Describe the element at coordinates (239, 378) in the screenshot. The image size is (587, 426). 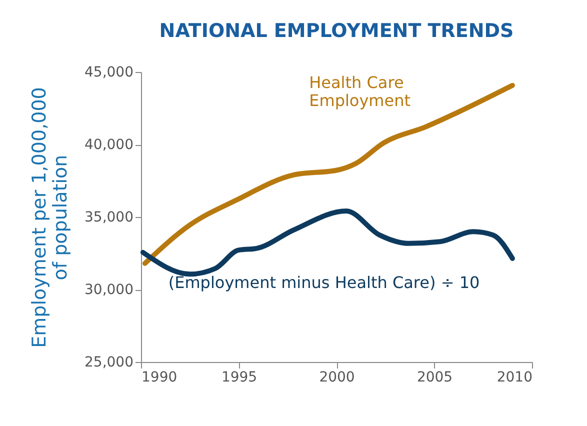
I see `x-tick-label: 1995` at that location.